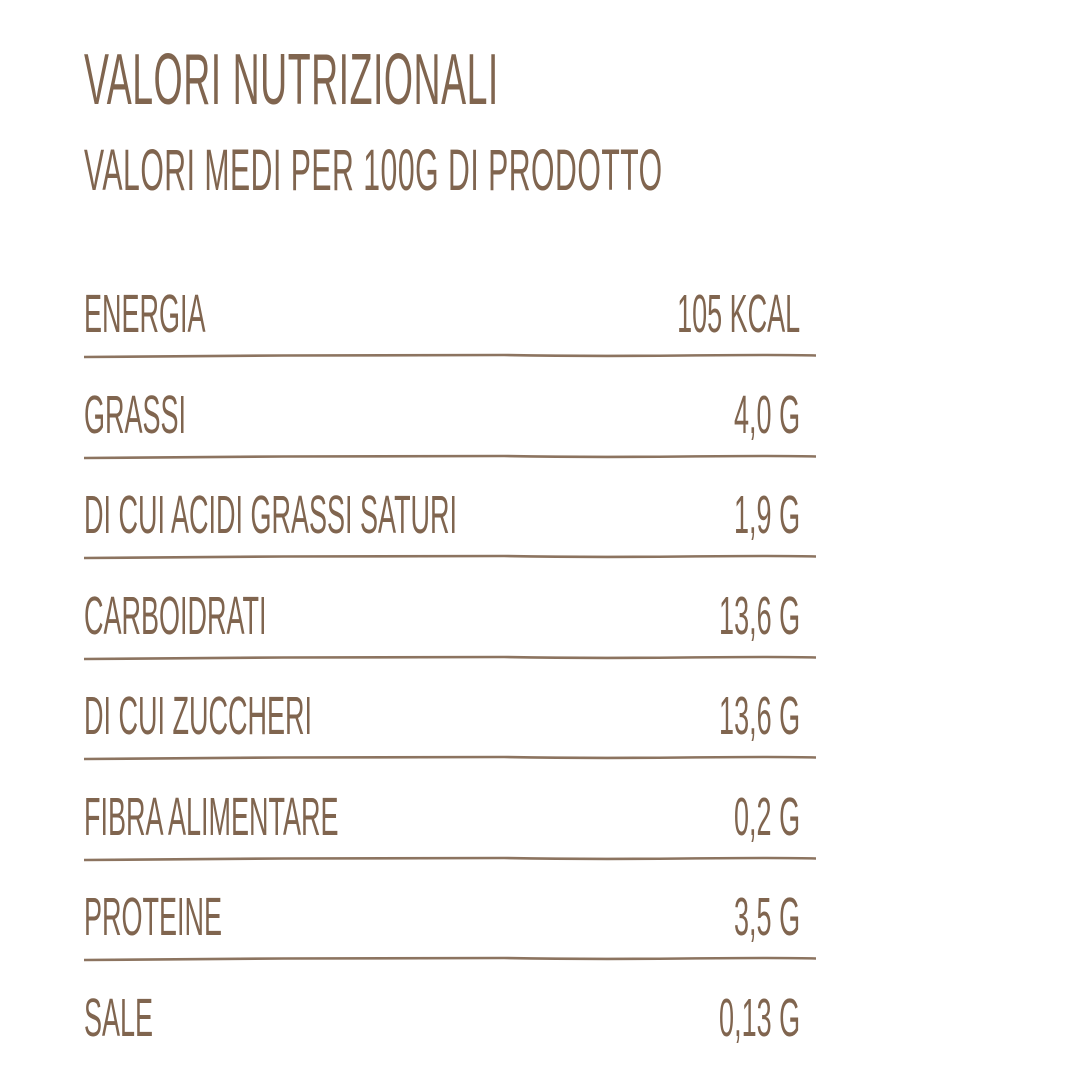 The height and width of the screenshot is (1080, 1080). Describe the element at coordinates (759, 1017) in the screenshot. I see `nutrient-value: 0,13 g` at that location.